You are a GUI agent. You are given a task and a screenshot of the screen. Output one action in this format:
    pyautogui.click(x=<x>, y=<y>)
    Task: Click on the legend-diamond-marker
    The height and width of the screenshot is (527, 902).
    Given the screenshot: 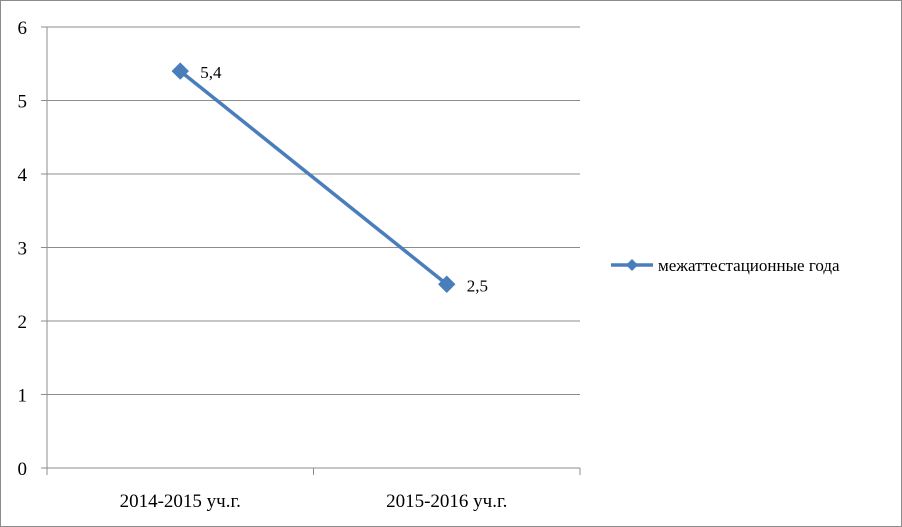 What is the action you would take?
    pyautogui.click(x=632, y=265)
    